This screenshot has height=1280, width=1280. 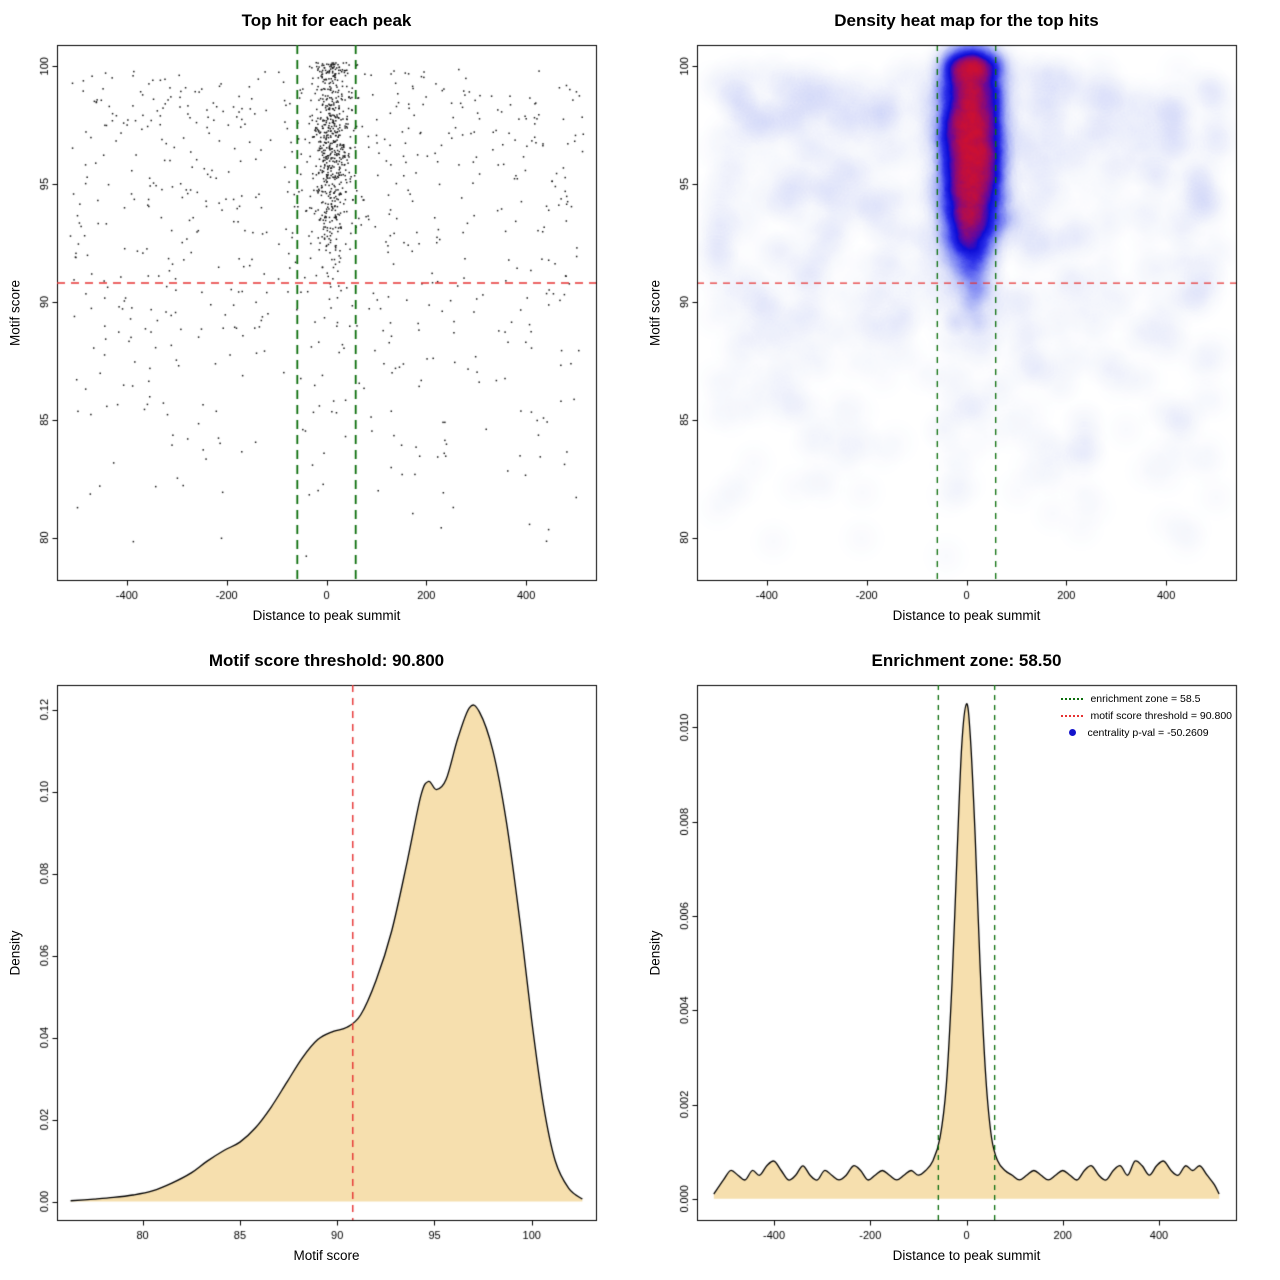 I want to click on legend-label: motif score threshold = 90.800, so click(x=1161, y=715).